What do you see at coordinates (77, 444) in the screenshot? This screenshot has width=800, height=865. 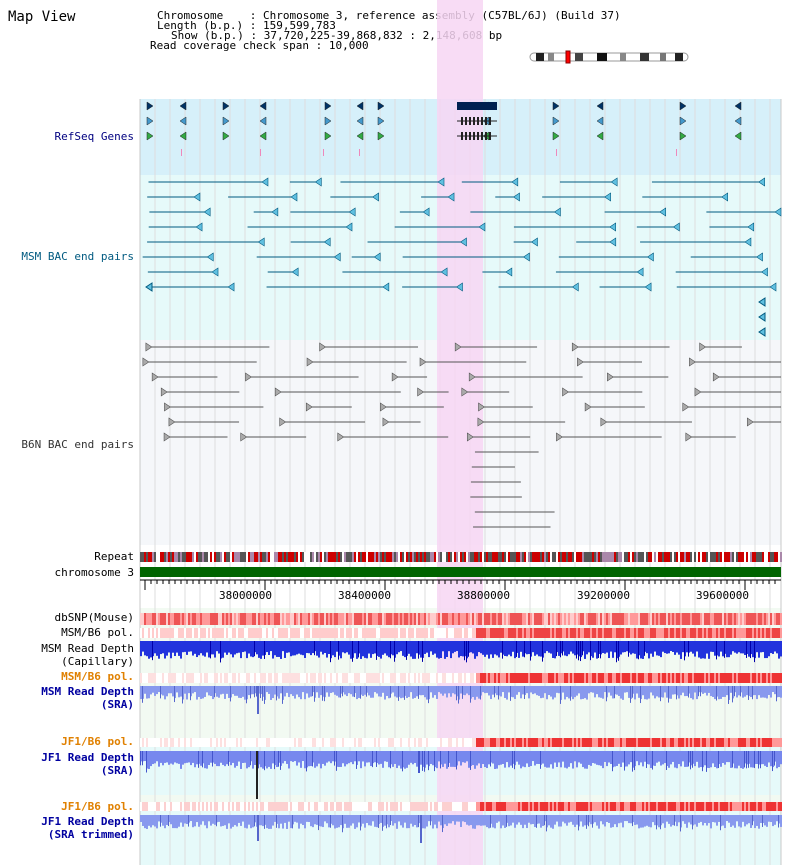 I see `b6n-bac-label: B6N BAC end pairs` at bounding box center [77, 444].